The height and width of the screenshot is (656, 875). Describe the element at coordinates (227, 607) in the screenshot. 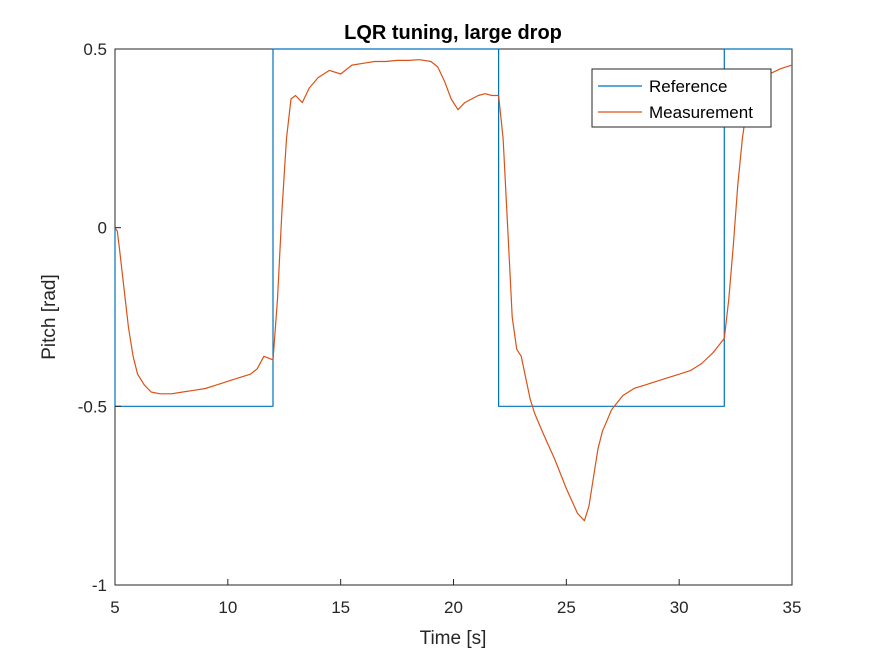

I see `x-tick-label: 10` at that location.